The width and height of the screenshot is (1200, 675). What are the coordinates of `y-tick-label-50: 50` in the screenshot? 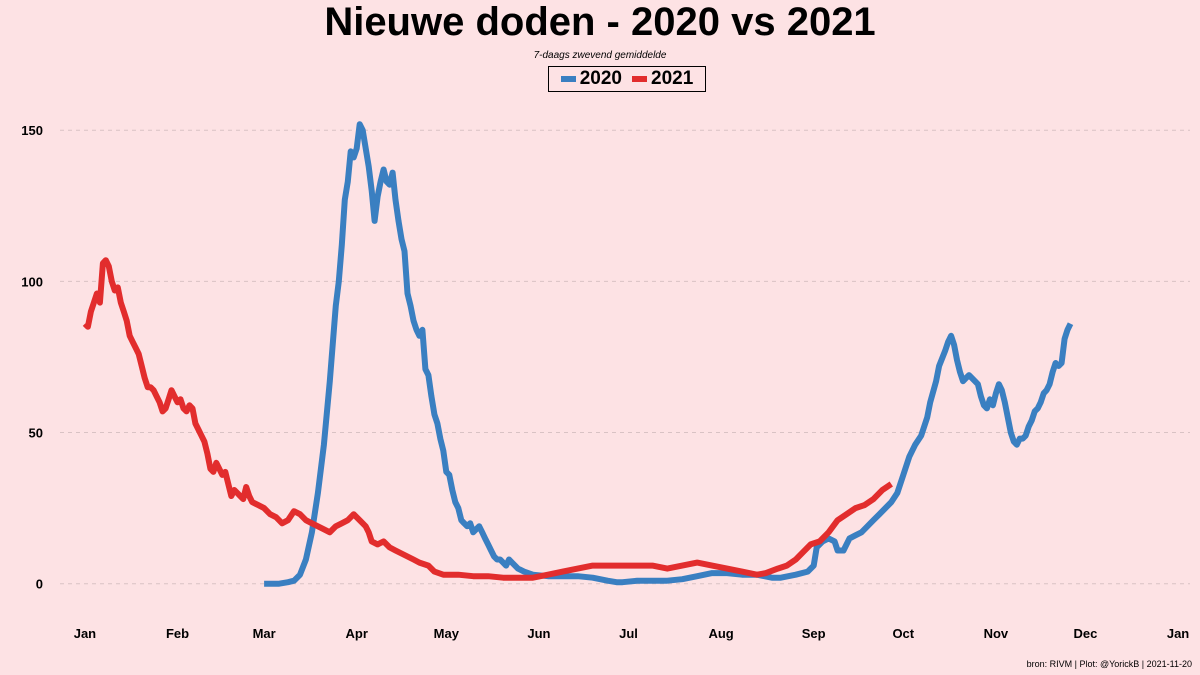 It's located at (36, 433).